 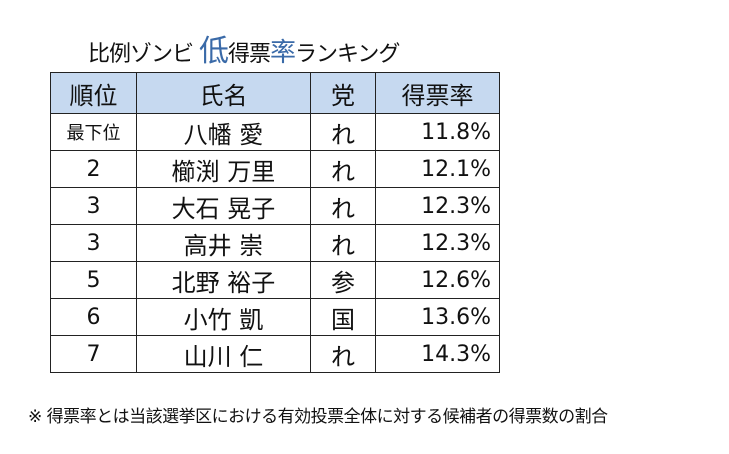 I want to click on cell-name: 小竹 凱, so click(x=223, y=317).